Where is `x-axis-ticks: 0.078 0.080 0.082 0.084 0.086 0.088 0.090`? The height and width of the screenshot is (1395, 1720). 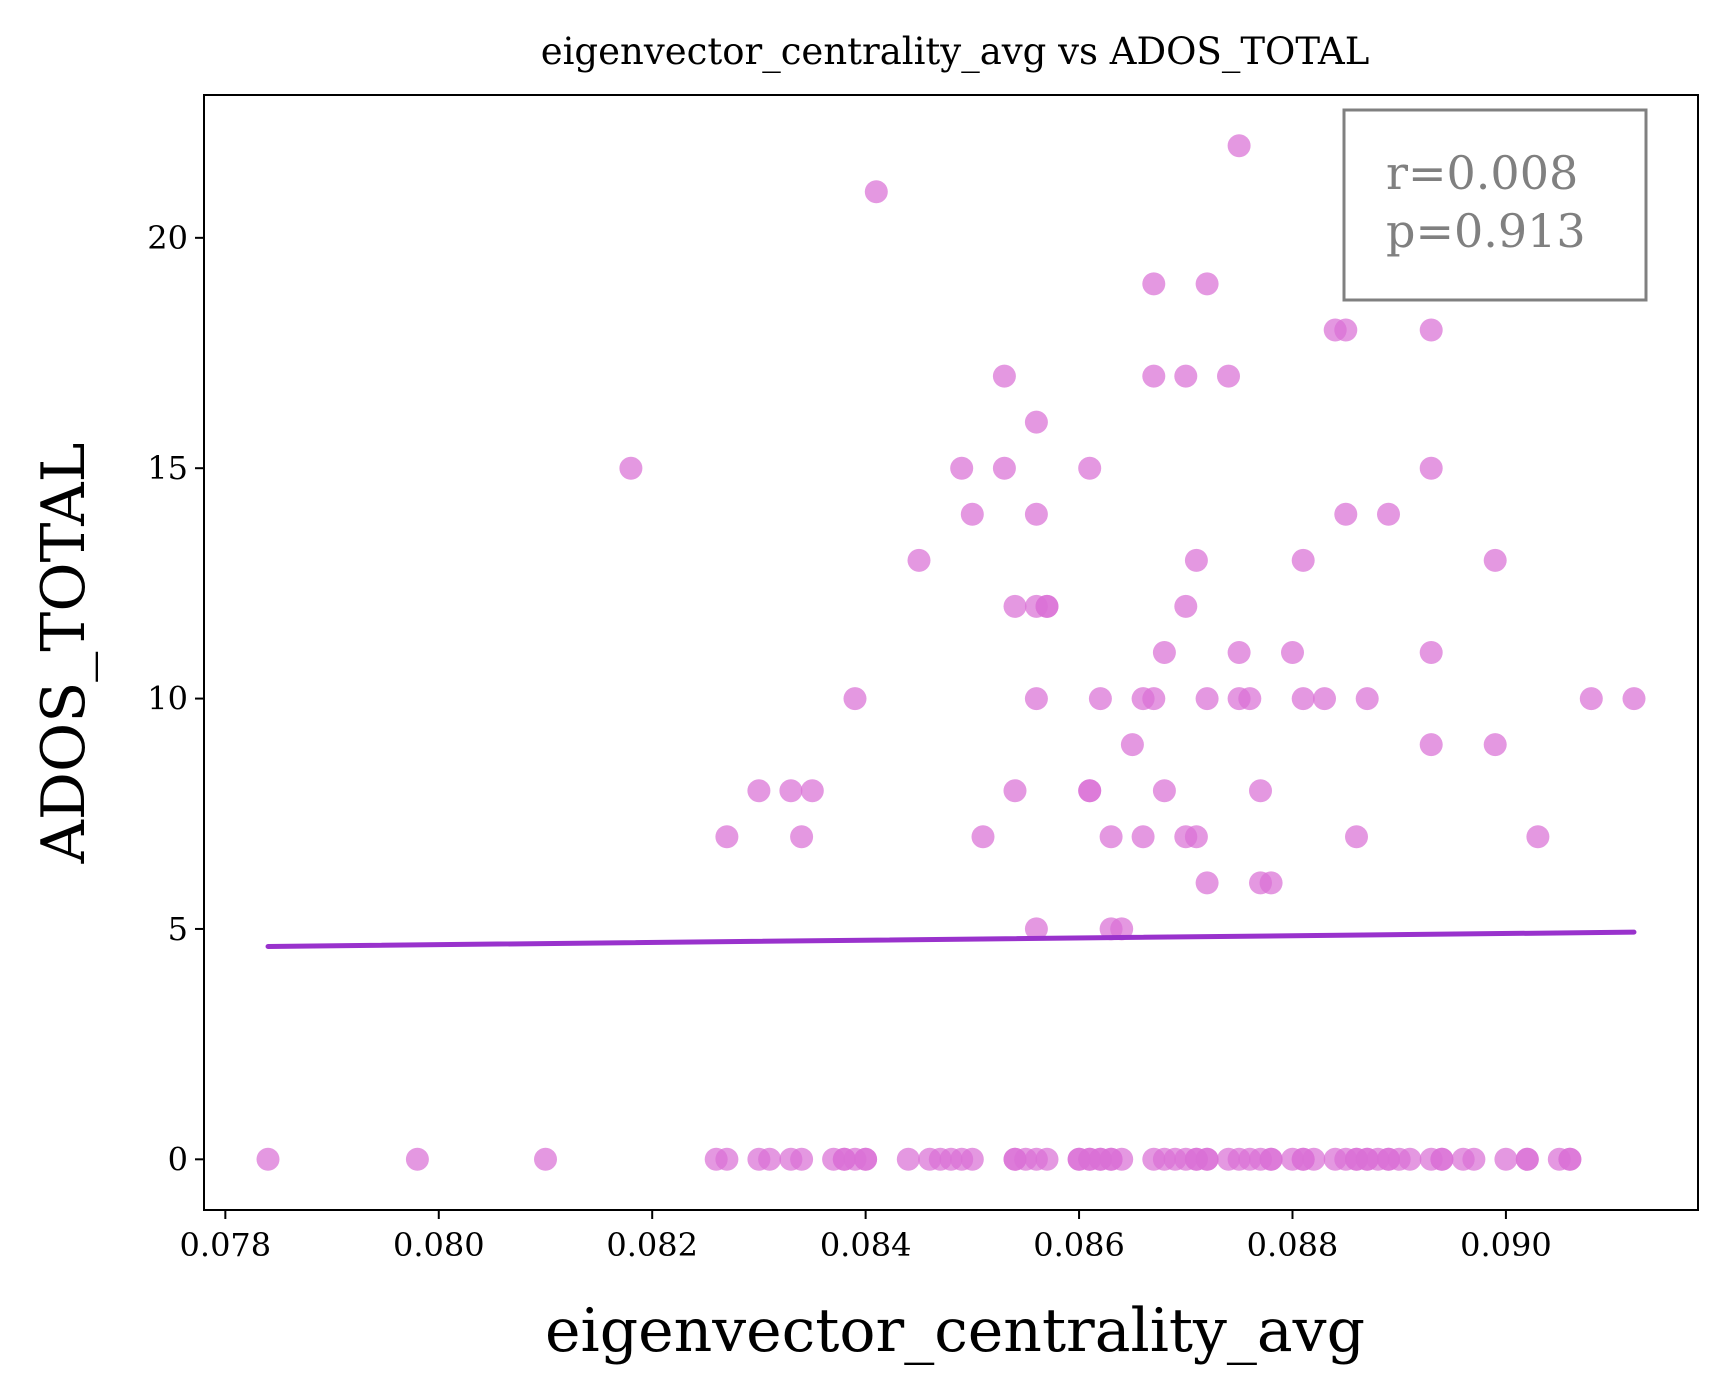
x-axis-ticks: 0.078 0.080 0.082 0.084 0.086 0.088 0.090 is located at coordinates (866, 1237).